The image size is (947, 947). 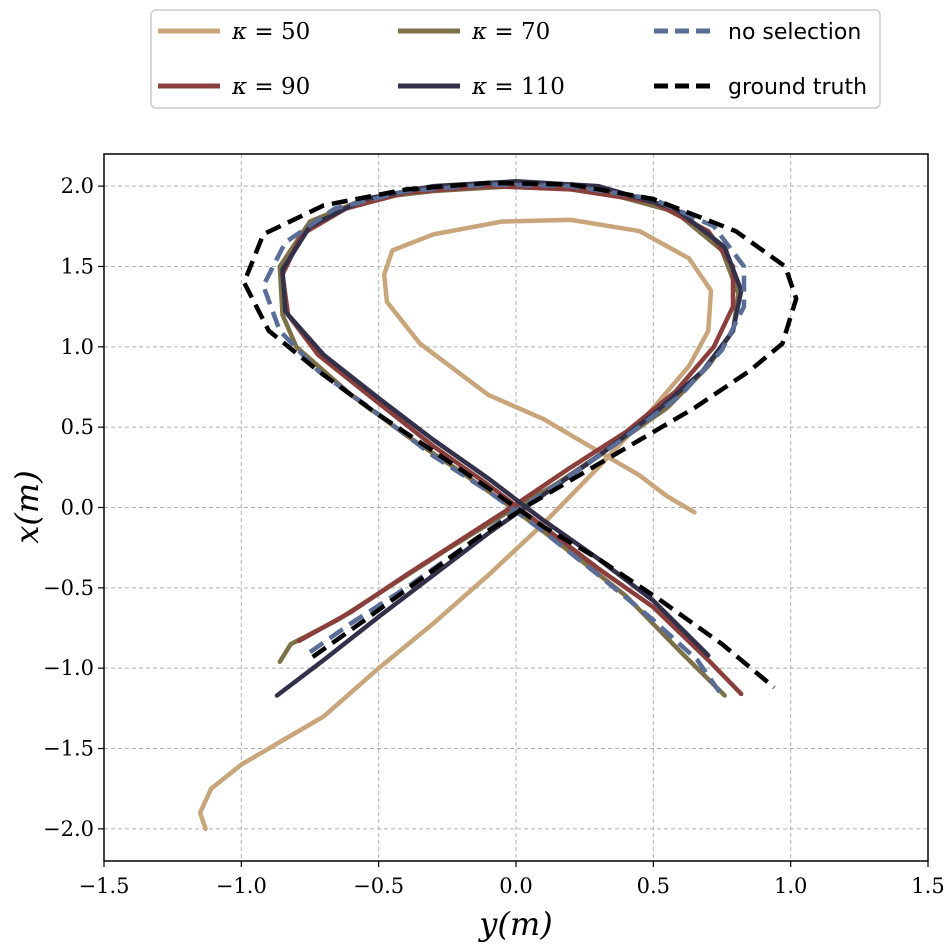 I want to click on y-axis-label: x(m), so click(x=27, y=506).